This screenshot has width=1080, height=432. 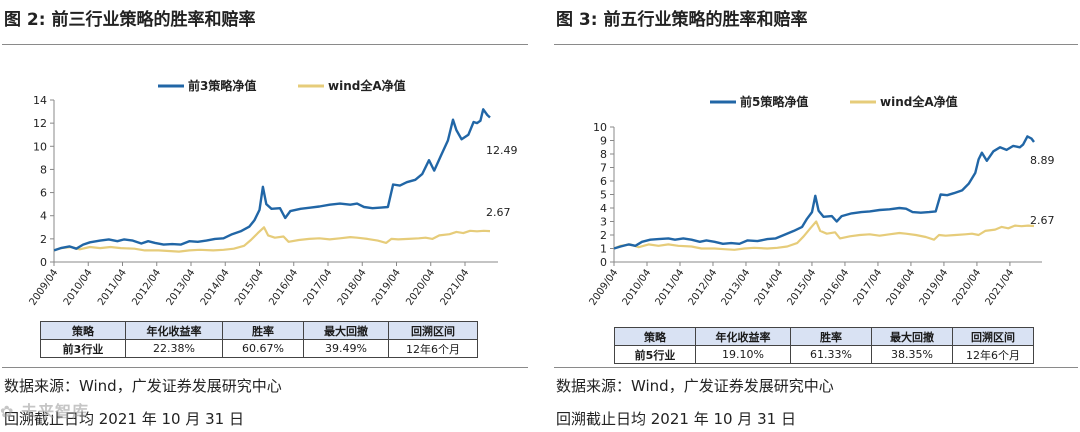 I want to click on table-cell: 39.49%, so click(x=346, y=348).